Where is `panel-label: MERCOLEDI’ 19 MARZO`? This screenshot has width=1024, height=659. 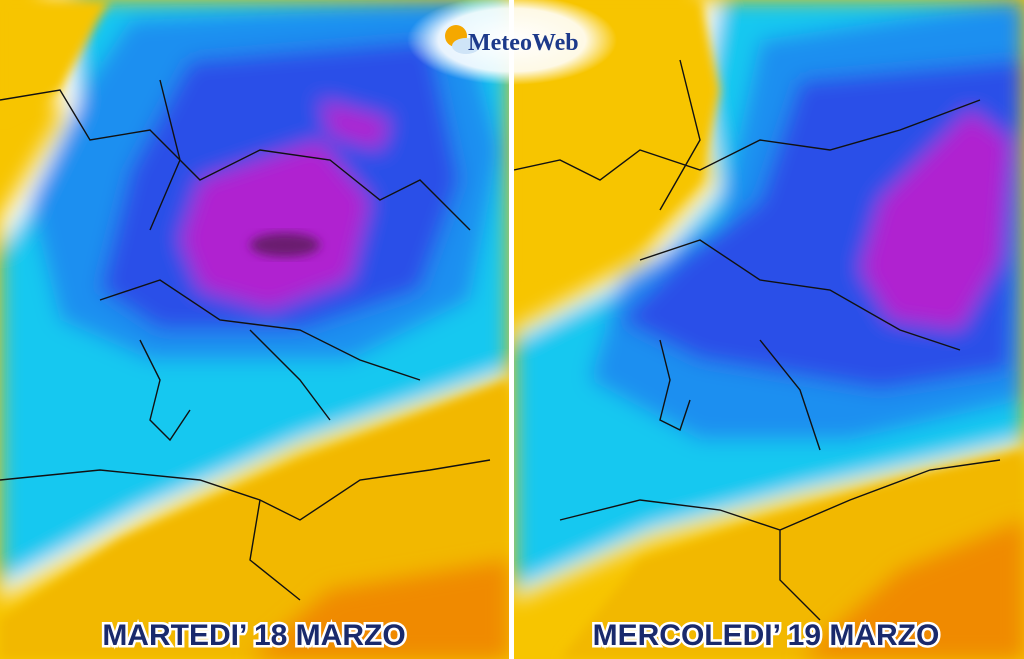
panel-label: MERCOLEDI’ 19 MARZO is located at coordinates (766, 635).